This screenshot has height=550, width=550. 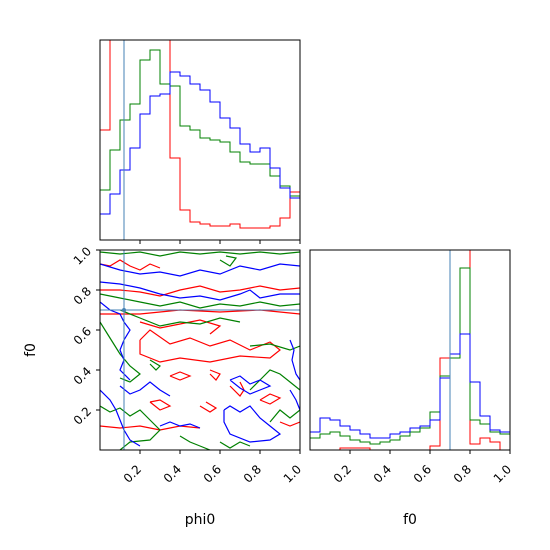 I want to click on xtick-label-hist-f0-3: 0.8, so click(x=462, y=473).